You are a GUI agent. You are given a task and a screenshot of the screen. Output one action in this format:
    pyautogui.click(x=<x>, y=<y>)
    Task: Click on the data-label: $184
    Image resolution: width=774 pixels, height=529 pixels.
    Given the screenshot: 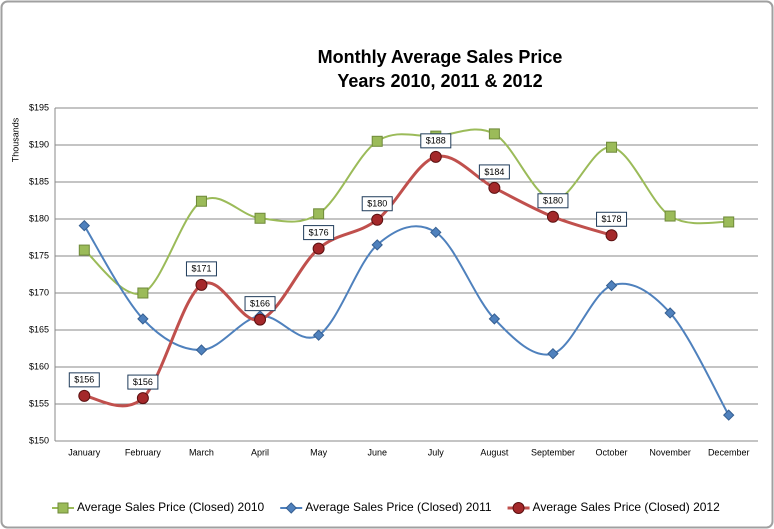 What is the action you would take?
    pyautogui.click(x=494, y=172)
    